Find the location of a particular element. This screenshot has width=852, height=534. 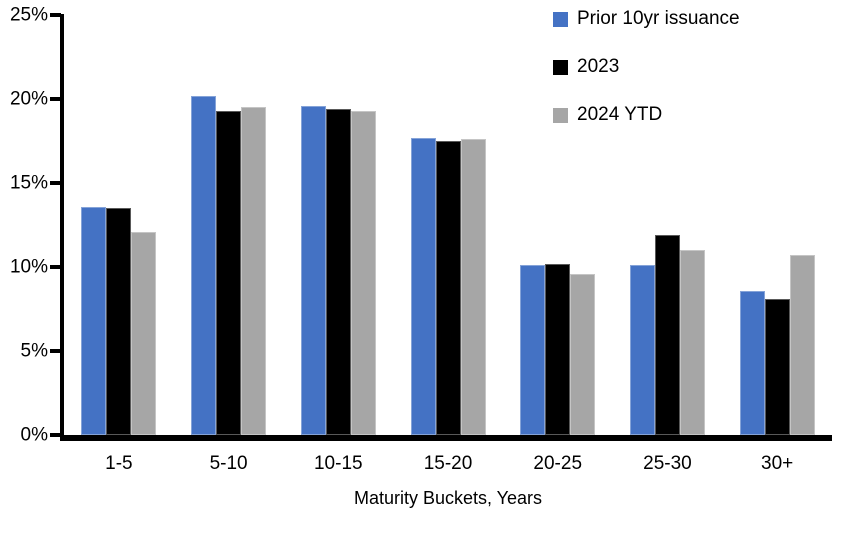

legend-item-2023: 2023 is located at coordinates (646, 67).